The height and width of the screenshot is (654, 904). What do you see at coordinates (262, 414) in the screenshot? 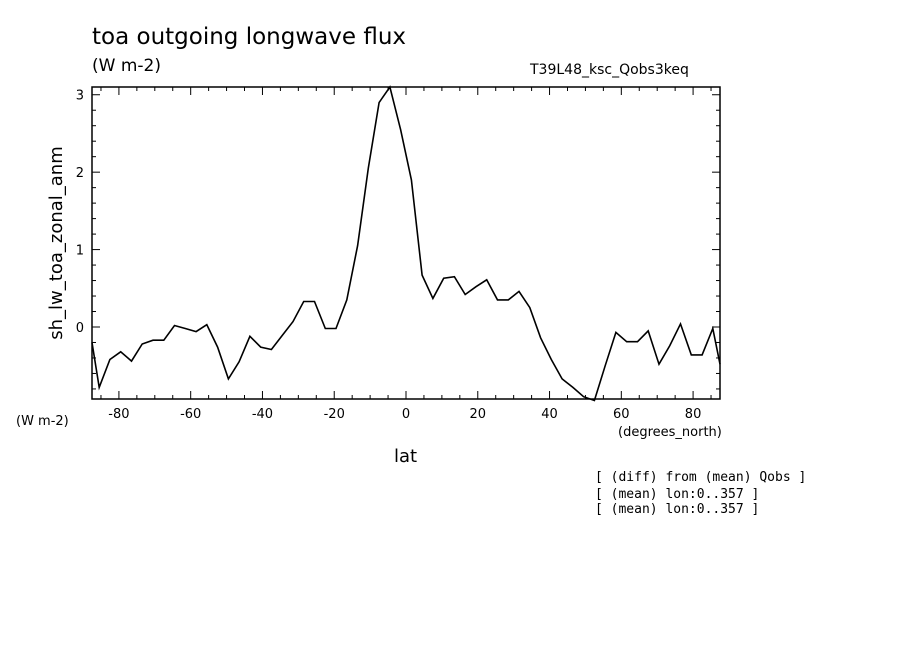
I see `x-tick-label: -40` at bounding box center [262, 414].